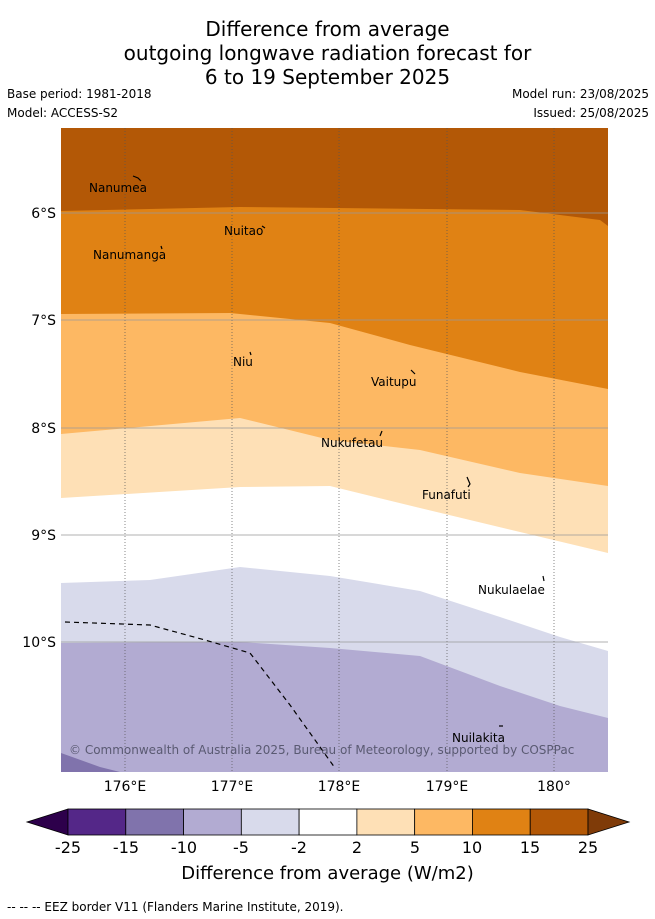 Image resolution: width=655 pixels, height=919 pixels. What do you see at coordinates (200, 695) in the screenshot?
I see `eez-border` at bounding box center [200, 695].